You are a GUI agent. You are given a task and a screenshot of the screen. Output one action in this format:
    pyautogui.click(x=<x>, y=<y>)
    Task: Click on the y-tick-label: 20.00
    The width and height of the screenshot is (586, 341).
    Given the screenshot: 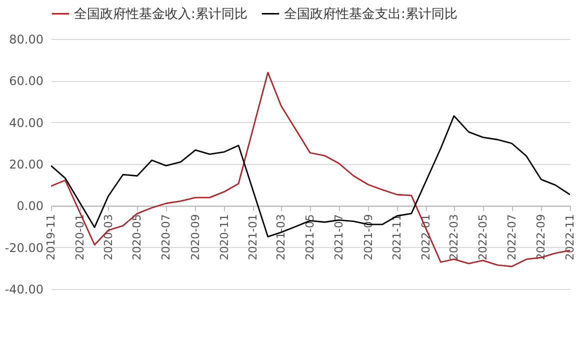 What is the action you would take?
    pyautogui.click(x=26, y=165)
    